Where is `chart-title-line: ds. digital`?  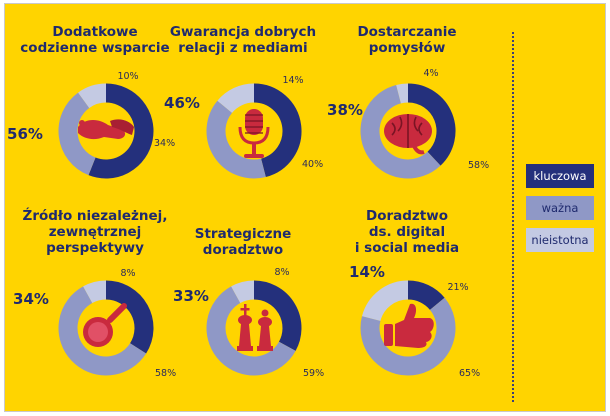 chart-title-line: ds. digital is located at coordinates (407, 232).